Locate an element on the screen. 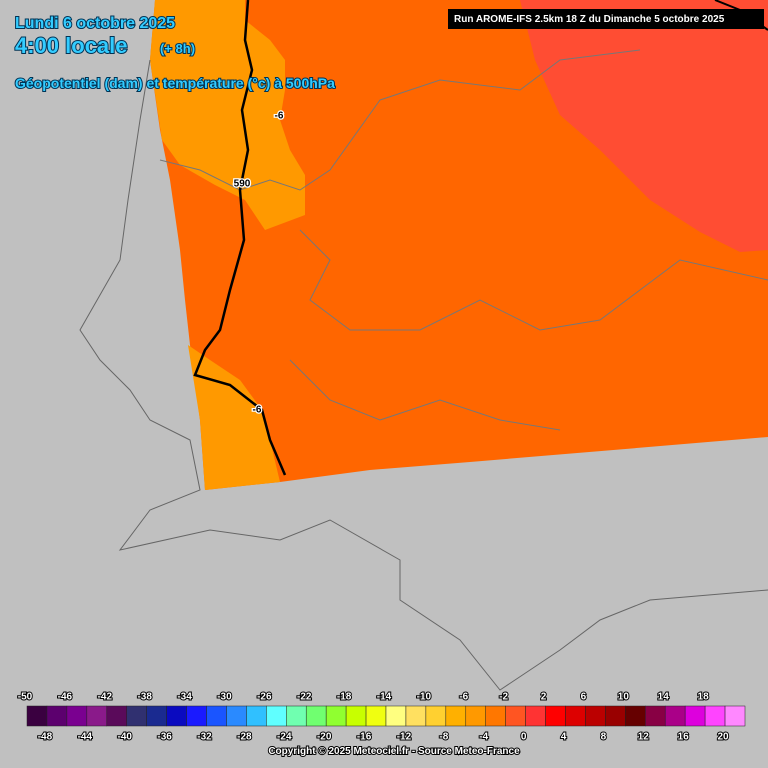 Image resolution: width=768 pixels, height=768 pixels. colorbar-label: -32 is located at coordinates (204, 737).